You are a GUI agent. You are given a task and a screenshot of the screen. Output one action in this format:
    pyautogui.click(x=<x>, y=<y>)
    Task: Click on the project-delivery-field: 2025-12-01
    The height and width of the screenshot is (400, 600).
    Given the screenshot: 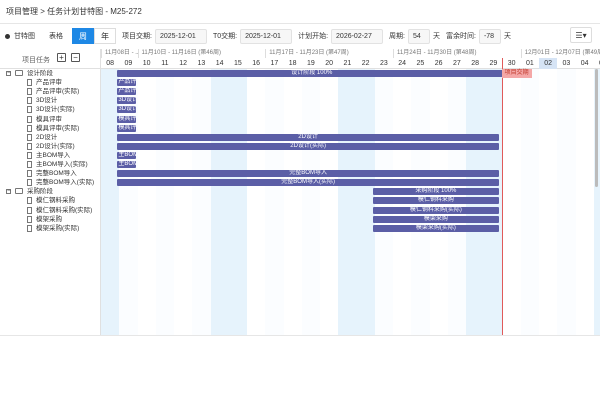 What is the action you would take?
    pyautogui.click(x=180, y=36)
    